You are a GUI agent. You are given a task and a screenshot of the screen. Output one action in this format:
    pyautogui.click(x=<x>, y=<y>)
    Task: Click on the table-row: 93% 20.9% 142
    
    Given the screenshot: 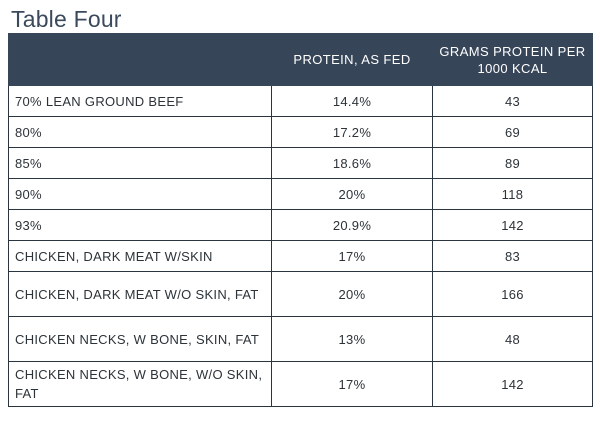 What is the action you would take?
    pyautogui.click(x=300, y=225)
    